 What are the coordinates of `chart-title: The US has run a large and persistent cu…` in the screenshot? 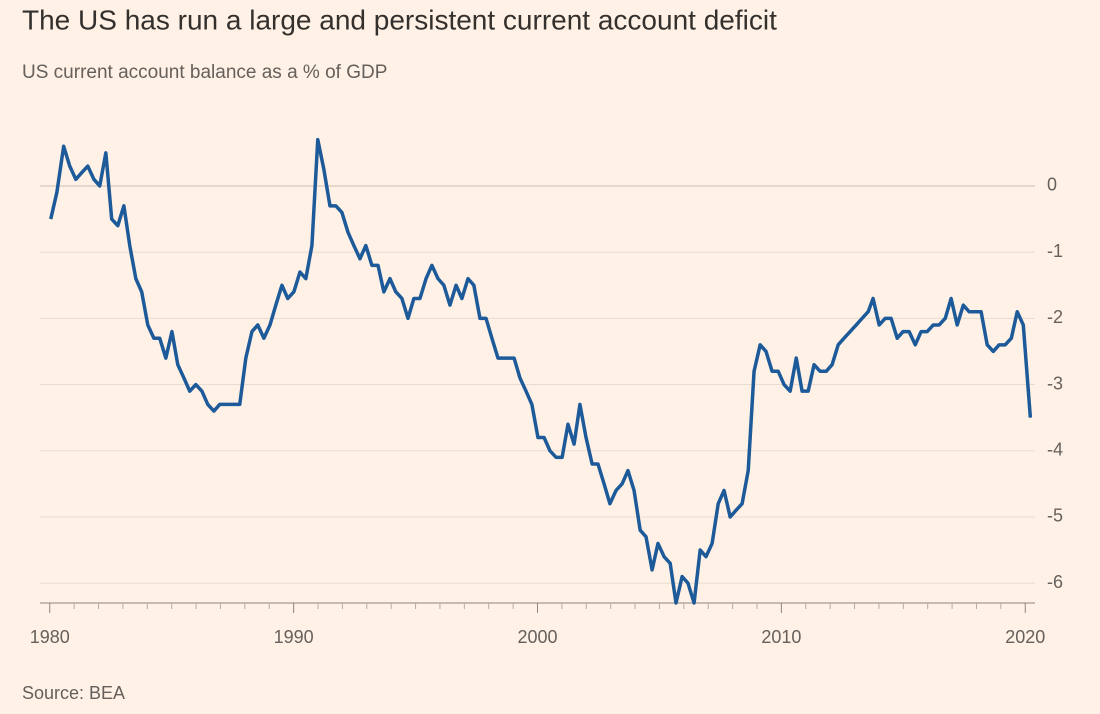 It's located at (399, 19).